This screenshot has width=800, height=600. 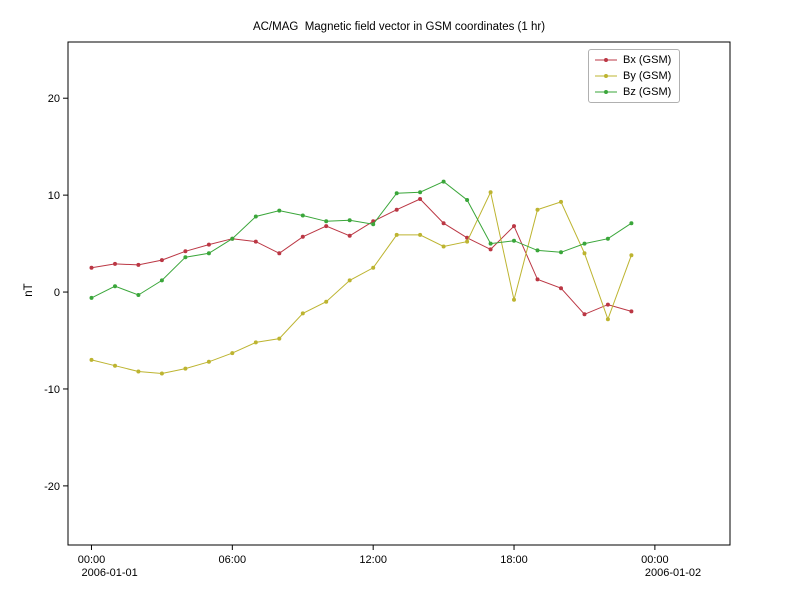 I want to click on legend-label: By (GSM), so click(x=647, y=76).